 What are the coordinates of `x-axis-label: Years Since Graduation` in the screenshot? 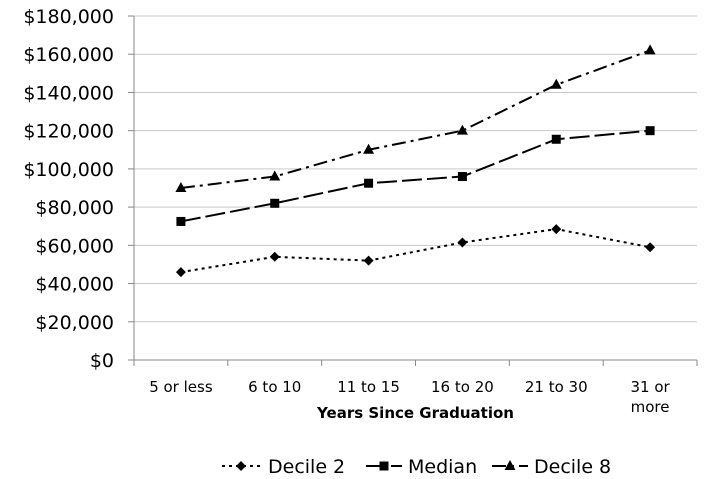 It's located at (415, 413).